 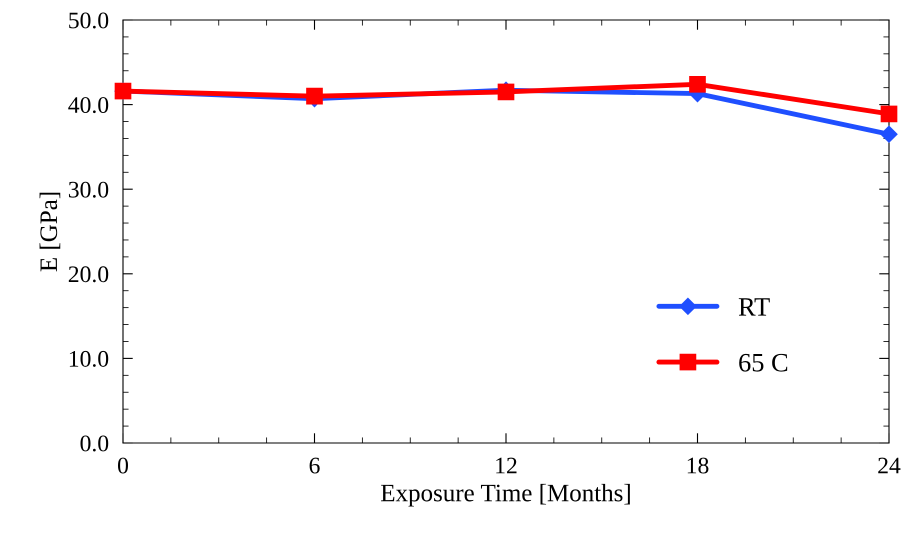 What do you see at coordinates (506, 466) in the screenshot?
I see `x-tick-label: 12` at bounding box center [506, 466].